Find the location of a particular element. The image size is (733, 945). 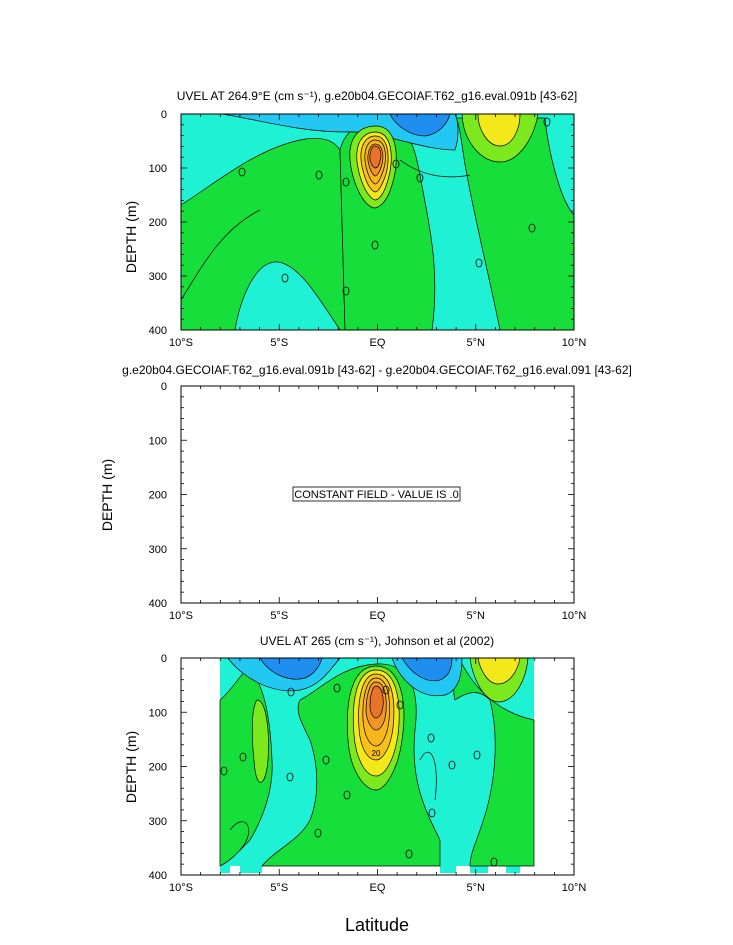

panel-3-contour-fill is located at coordinates (377, 765).